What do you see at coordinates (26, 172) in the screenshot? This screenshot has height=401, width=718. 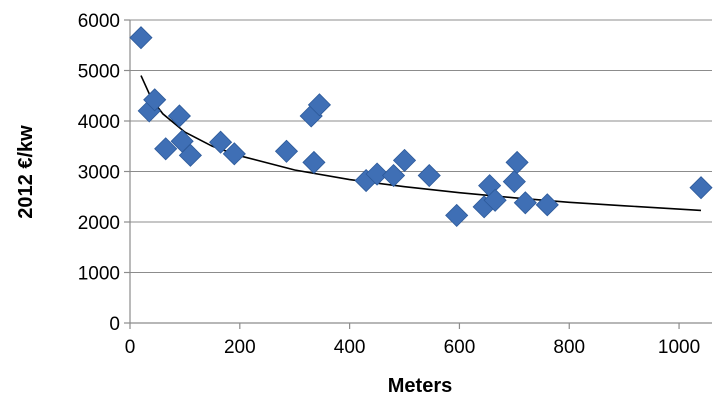 I see `y-axis-title: 2012 €/kw` at bounding box center [26, 172].